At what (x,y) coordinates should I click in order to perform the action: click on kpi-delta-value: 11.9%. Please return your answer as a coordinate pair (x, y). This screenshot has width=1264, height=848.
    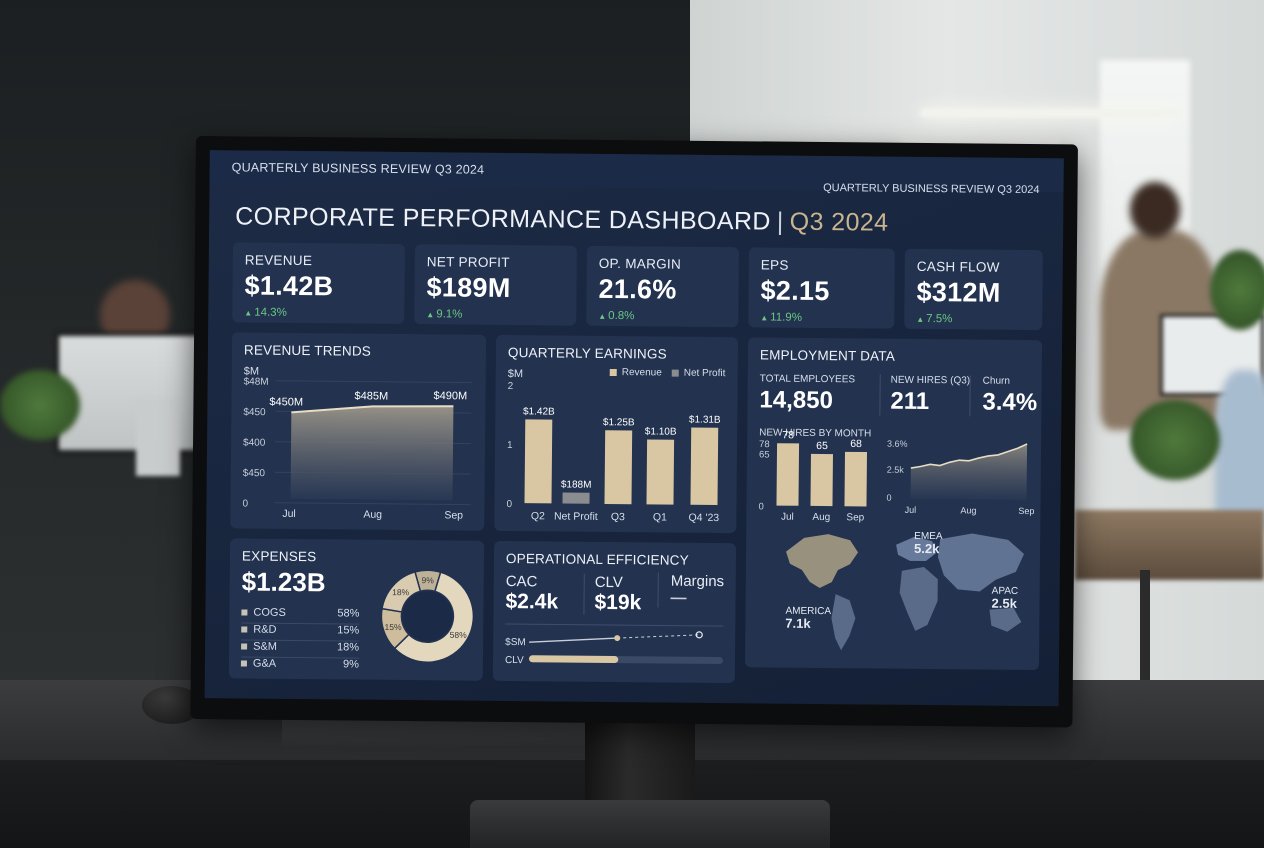
    Looking at the image, I should click on (786, 317).